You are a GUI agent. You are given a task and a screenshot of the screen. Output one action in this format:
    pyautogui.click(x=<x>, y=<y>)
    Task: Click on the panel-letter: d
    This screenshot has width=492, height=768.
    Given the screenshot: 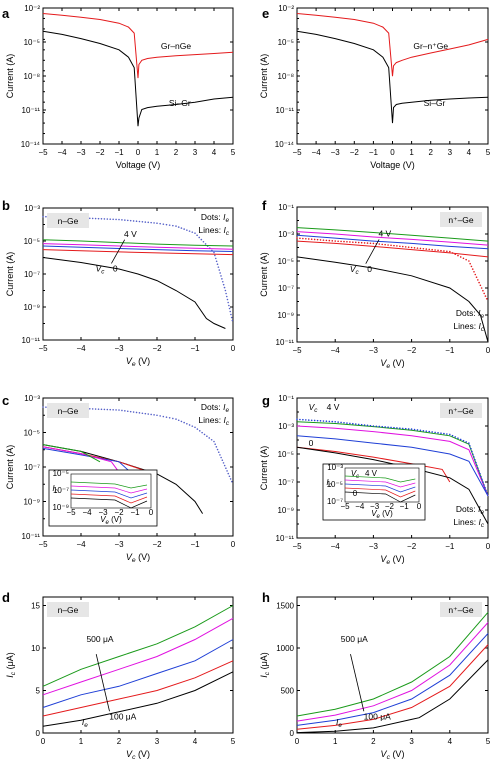 What is the action you would take?
    pyautogui.click(x=6, y=597)
    